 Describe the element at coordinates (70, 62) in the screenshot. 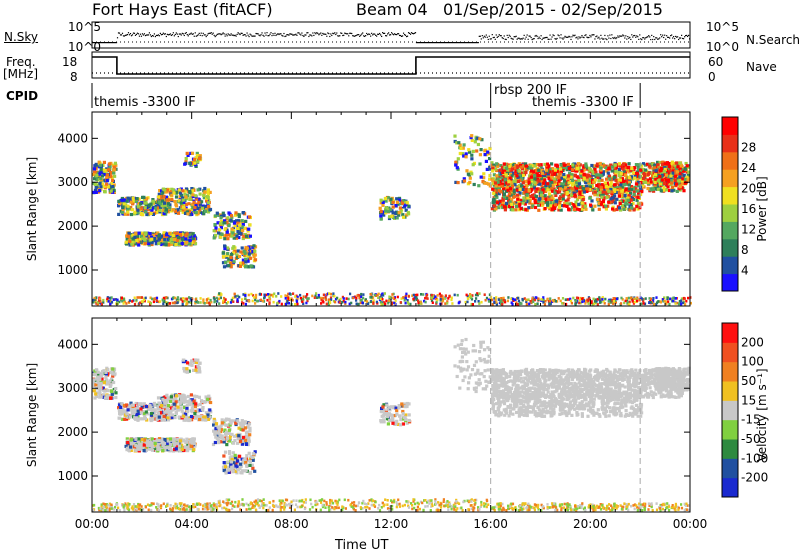

I see `freq-tick-top: 18` at that location.